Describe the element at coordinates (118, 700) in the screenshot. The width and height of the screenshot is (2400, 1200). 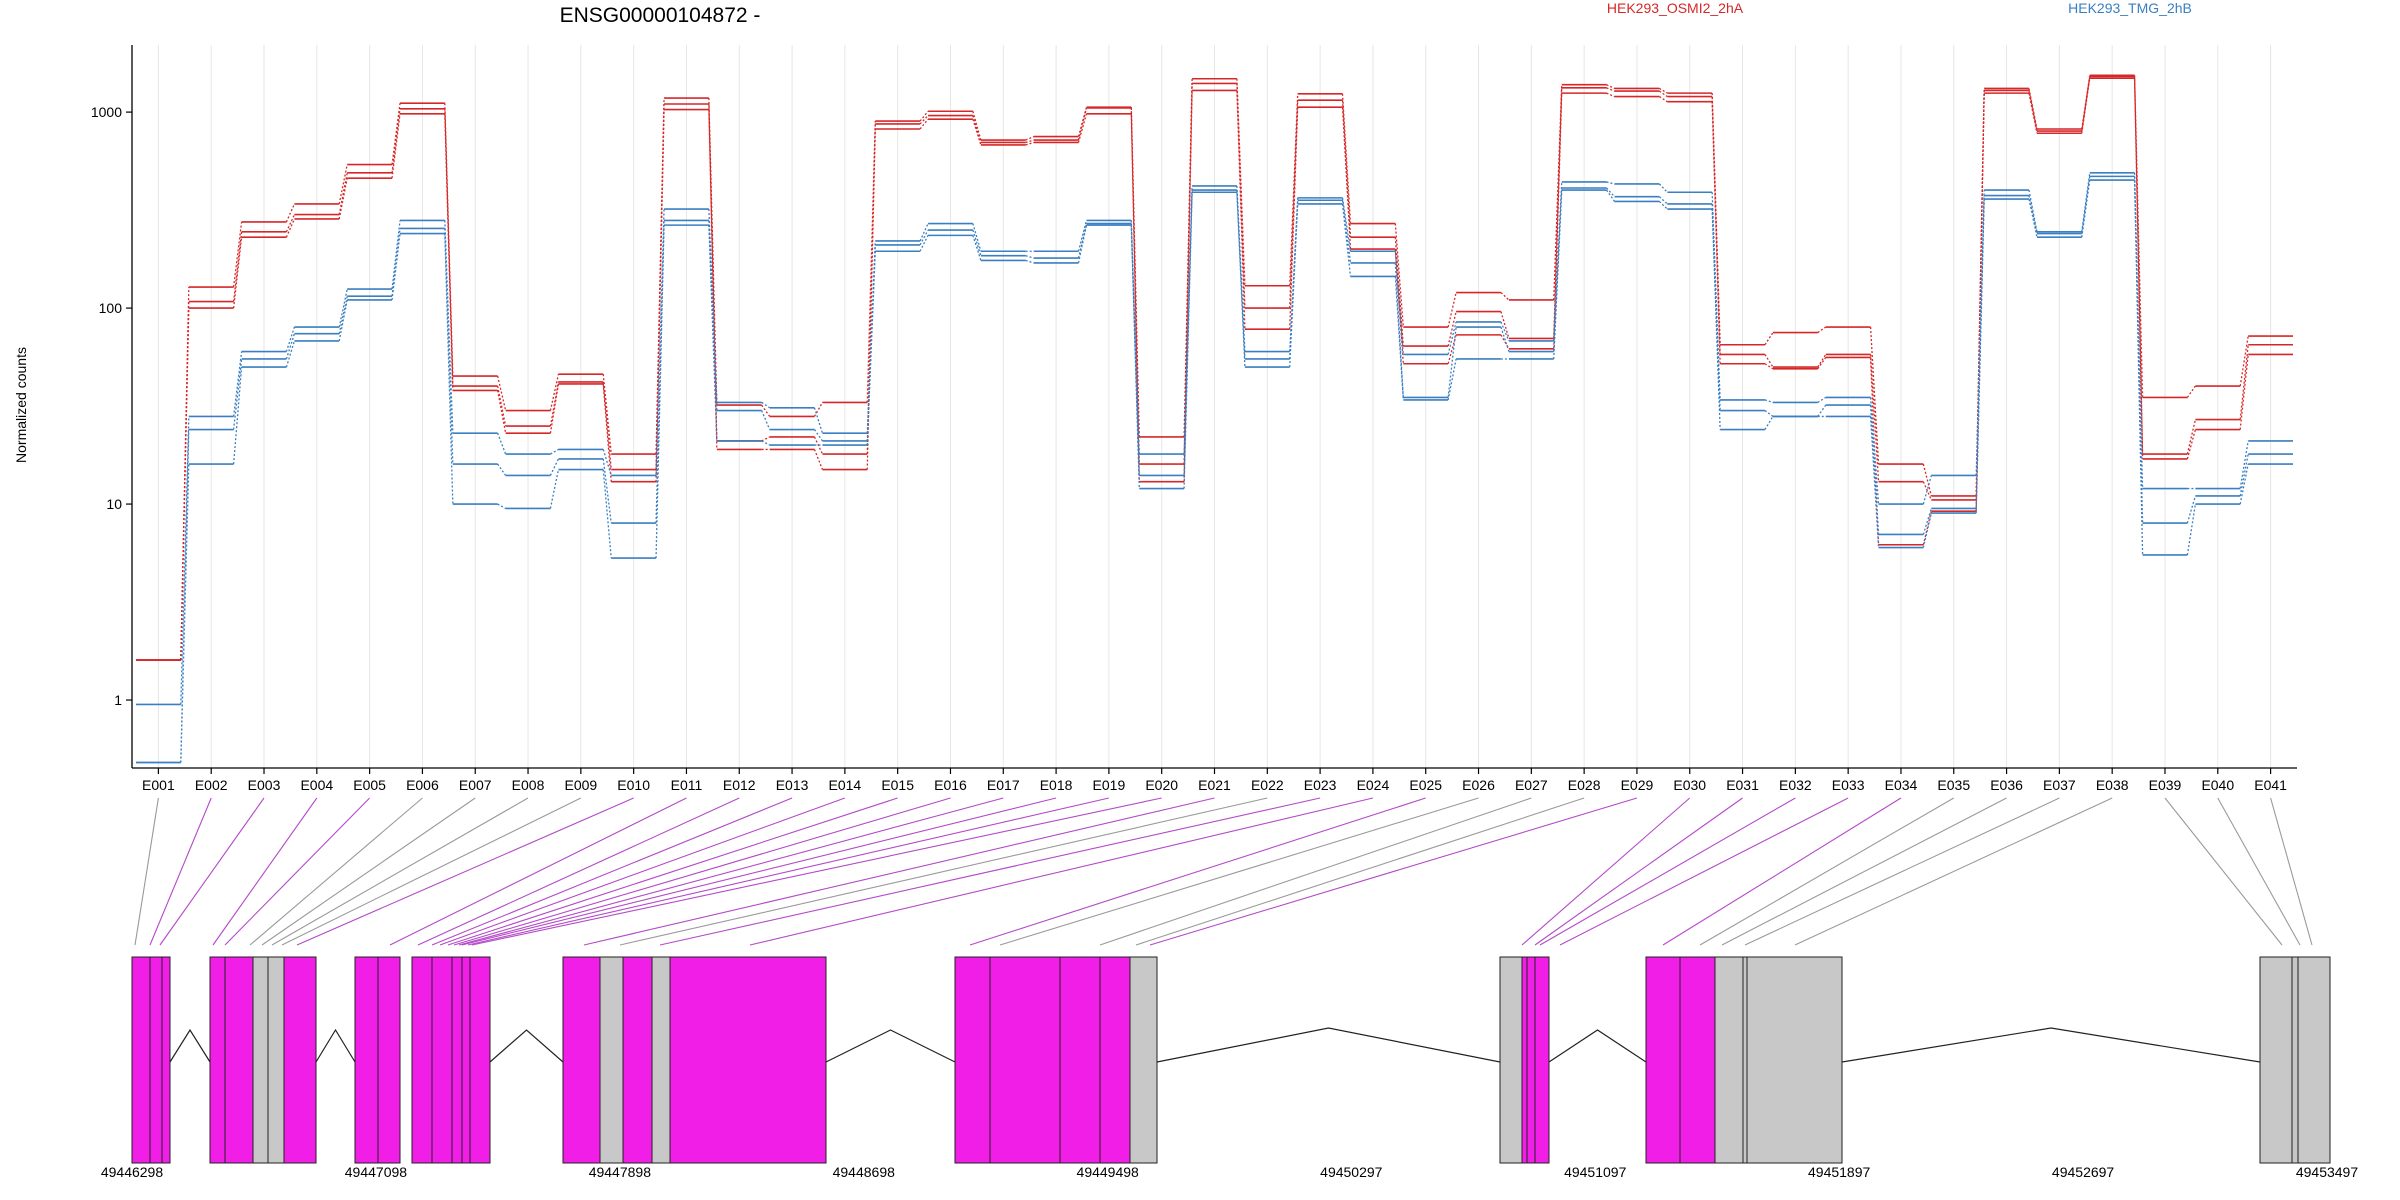
I see `y-tick-label: 1` at that location.